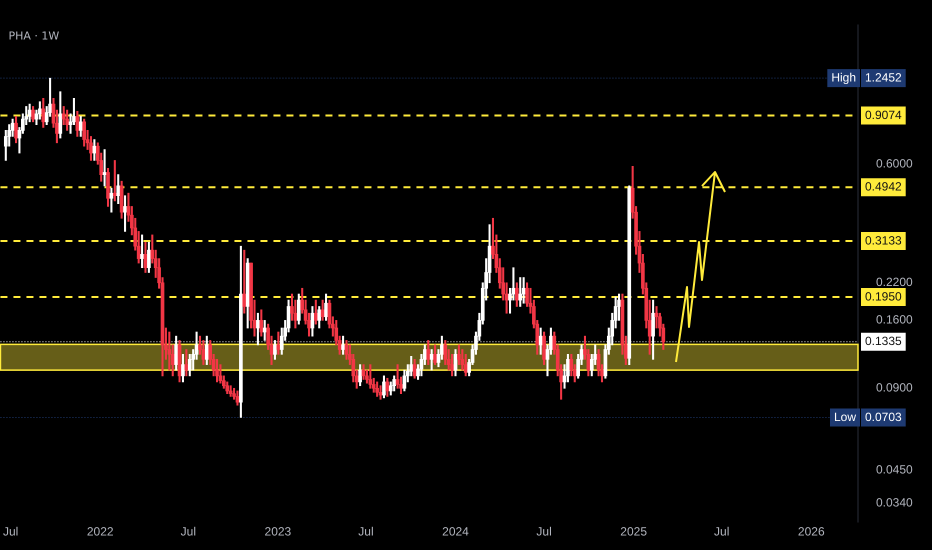 The width and height of the screenshot is (932, 550). I want to click on ref-line-label: 0.0703, so click(883, 417).